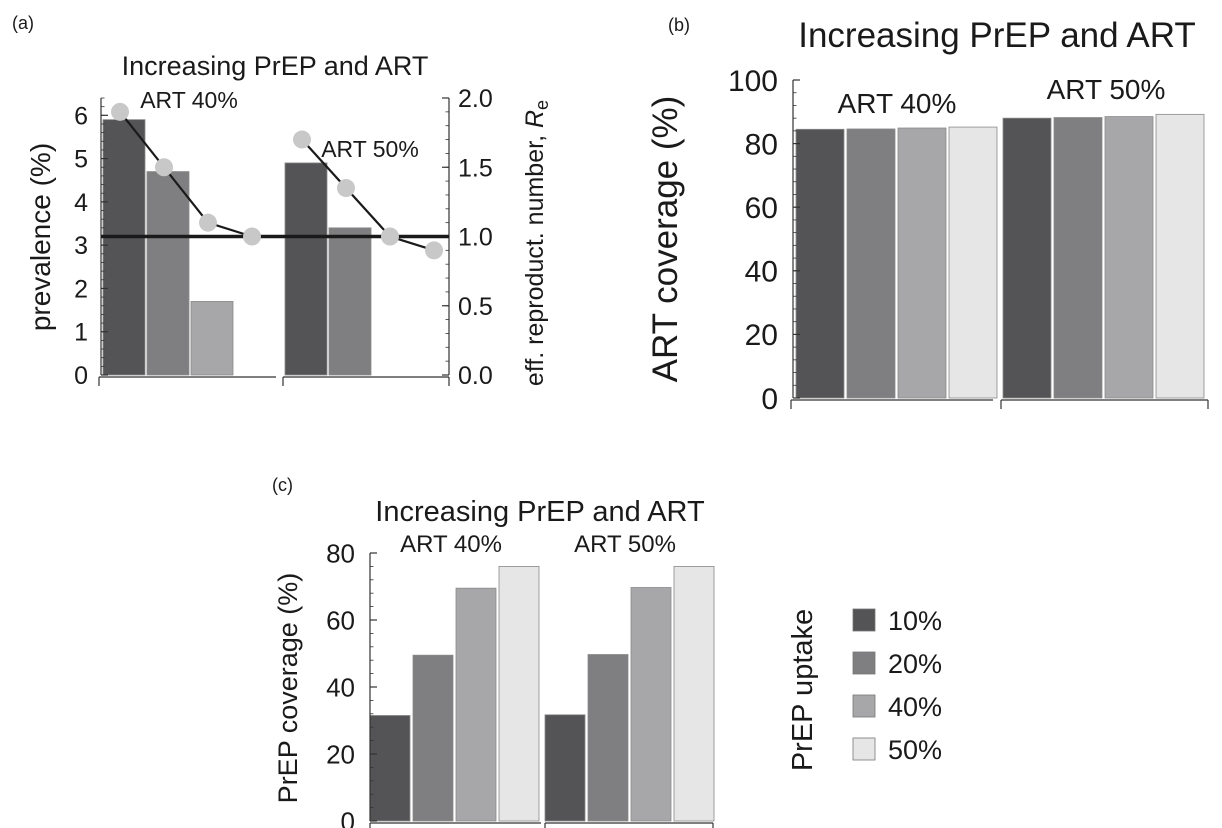 The height and width of the screenshot is (828, 1222). Describe the element at coordinates (679, 25) in the screenshot. I see `panel-label: (b)` at that location.